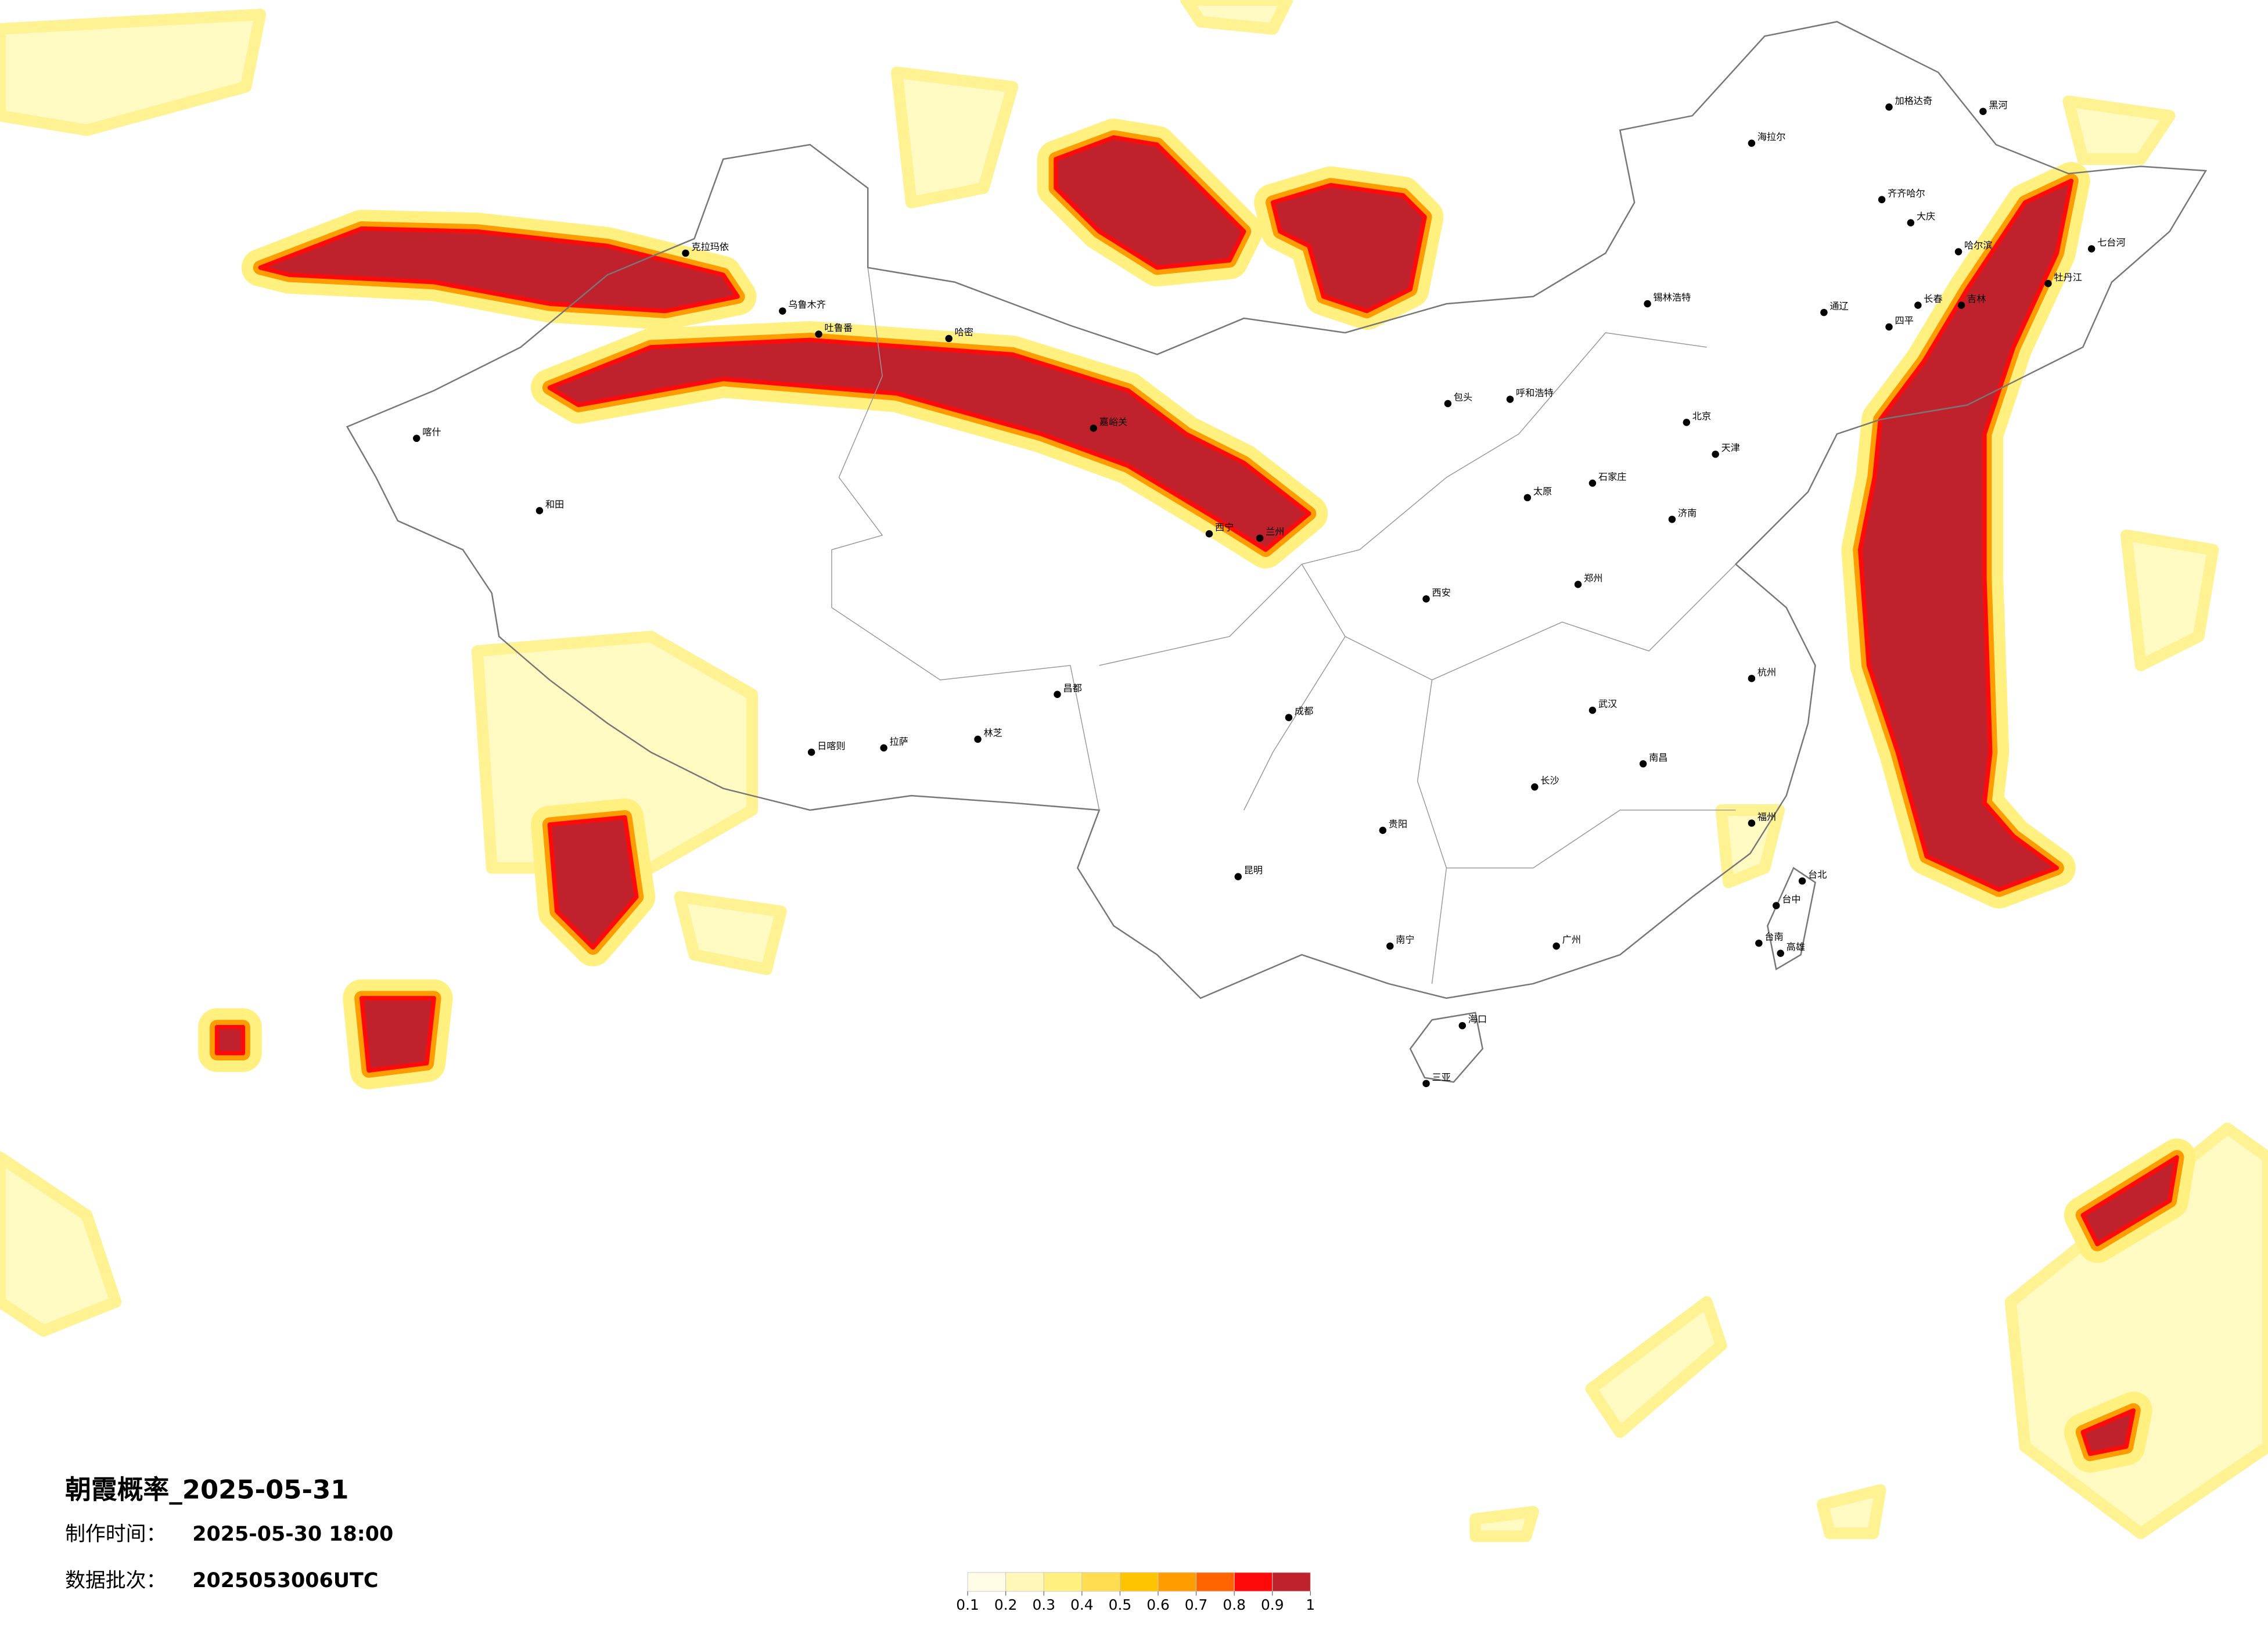 The image size is (2268, 1626). Describe the element at coordinates (1687, 513) in the screenshot. I see `city-label: 济南` at that location.